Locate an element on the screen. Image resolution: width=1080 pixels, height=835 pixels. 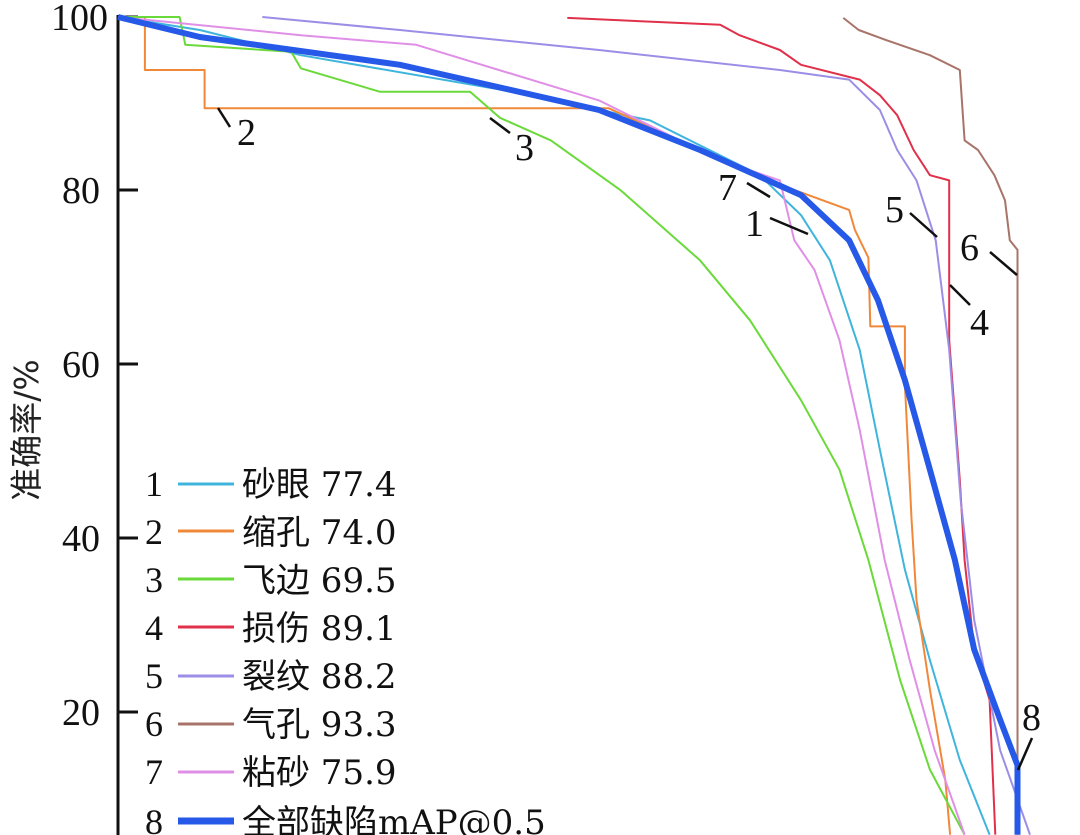
legend-number: 3 is located at coordinates (154, 580).